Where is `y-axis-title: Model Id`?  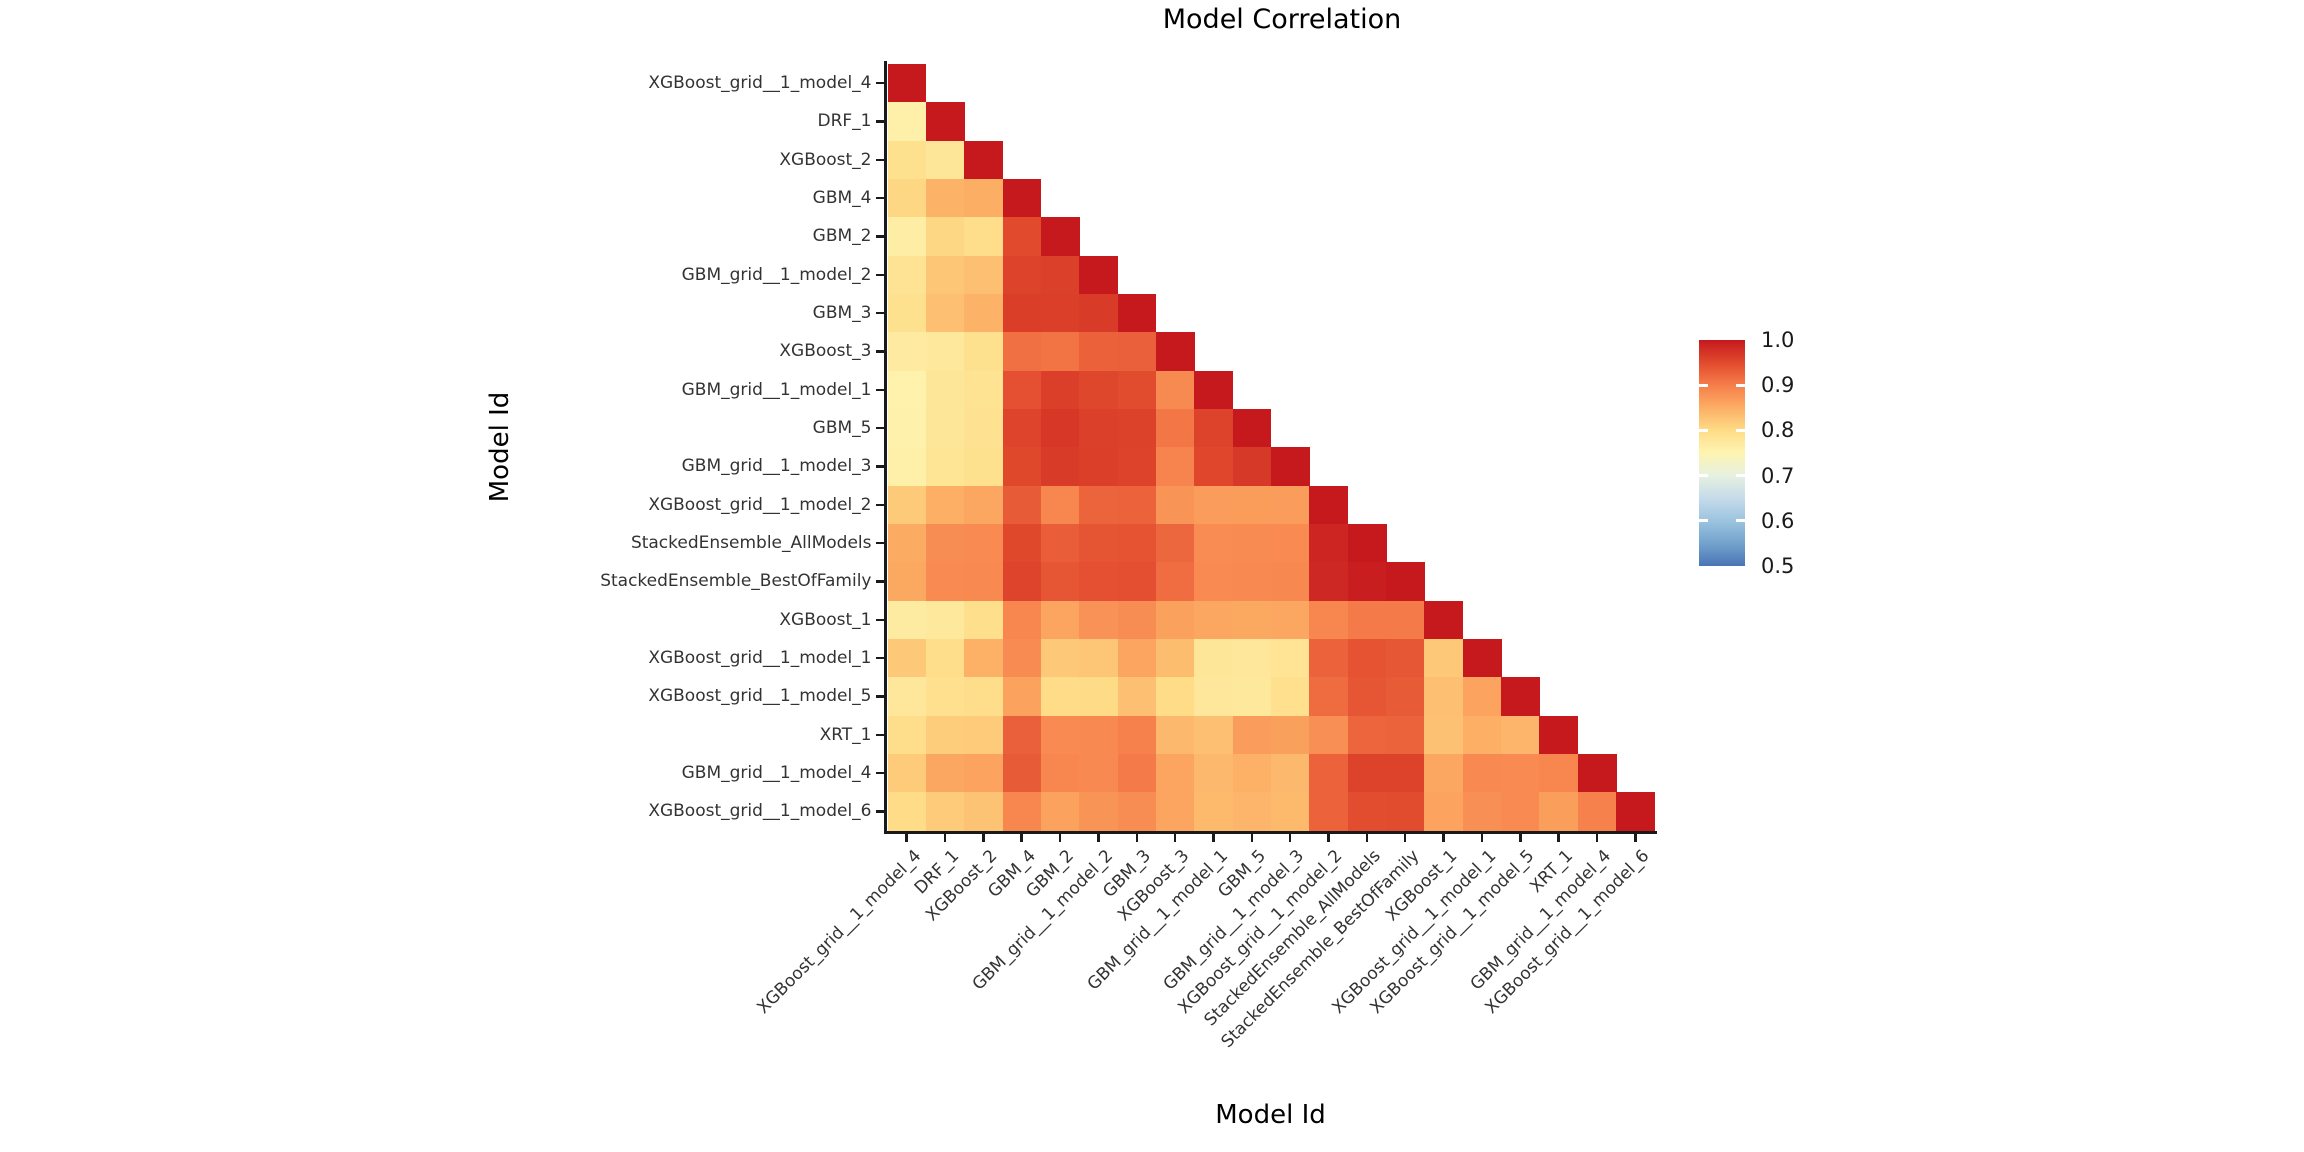 y-axis-title: Model Id is located at coordinates (500, 447).